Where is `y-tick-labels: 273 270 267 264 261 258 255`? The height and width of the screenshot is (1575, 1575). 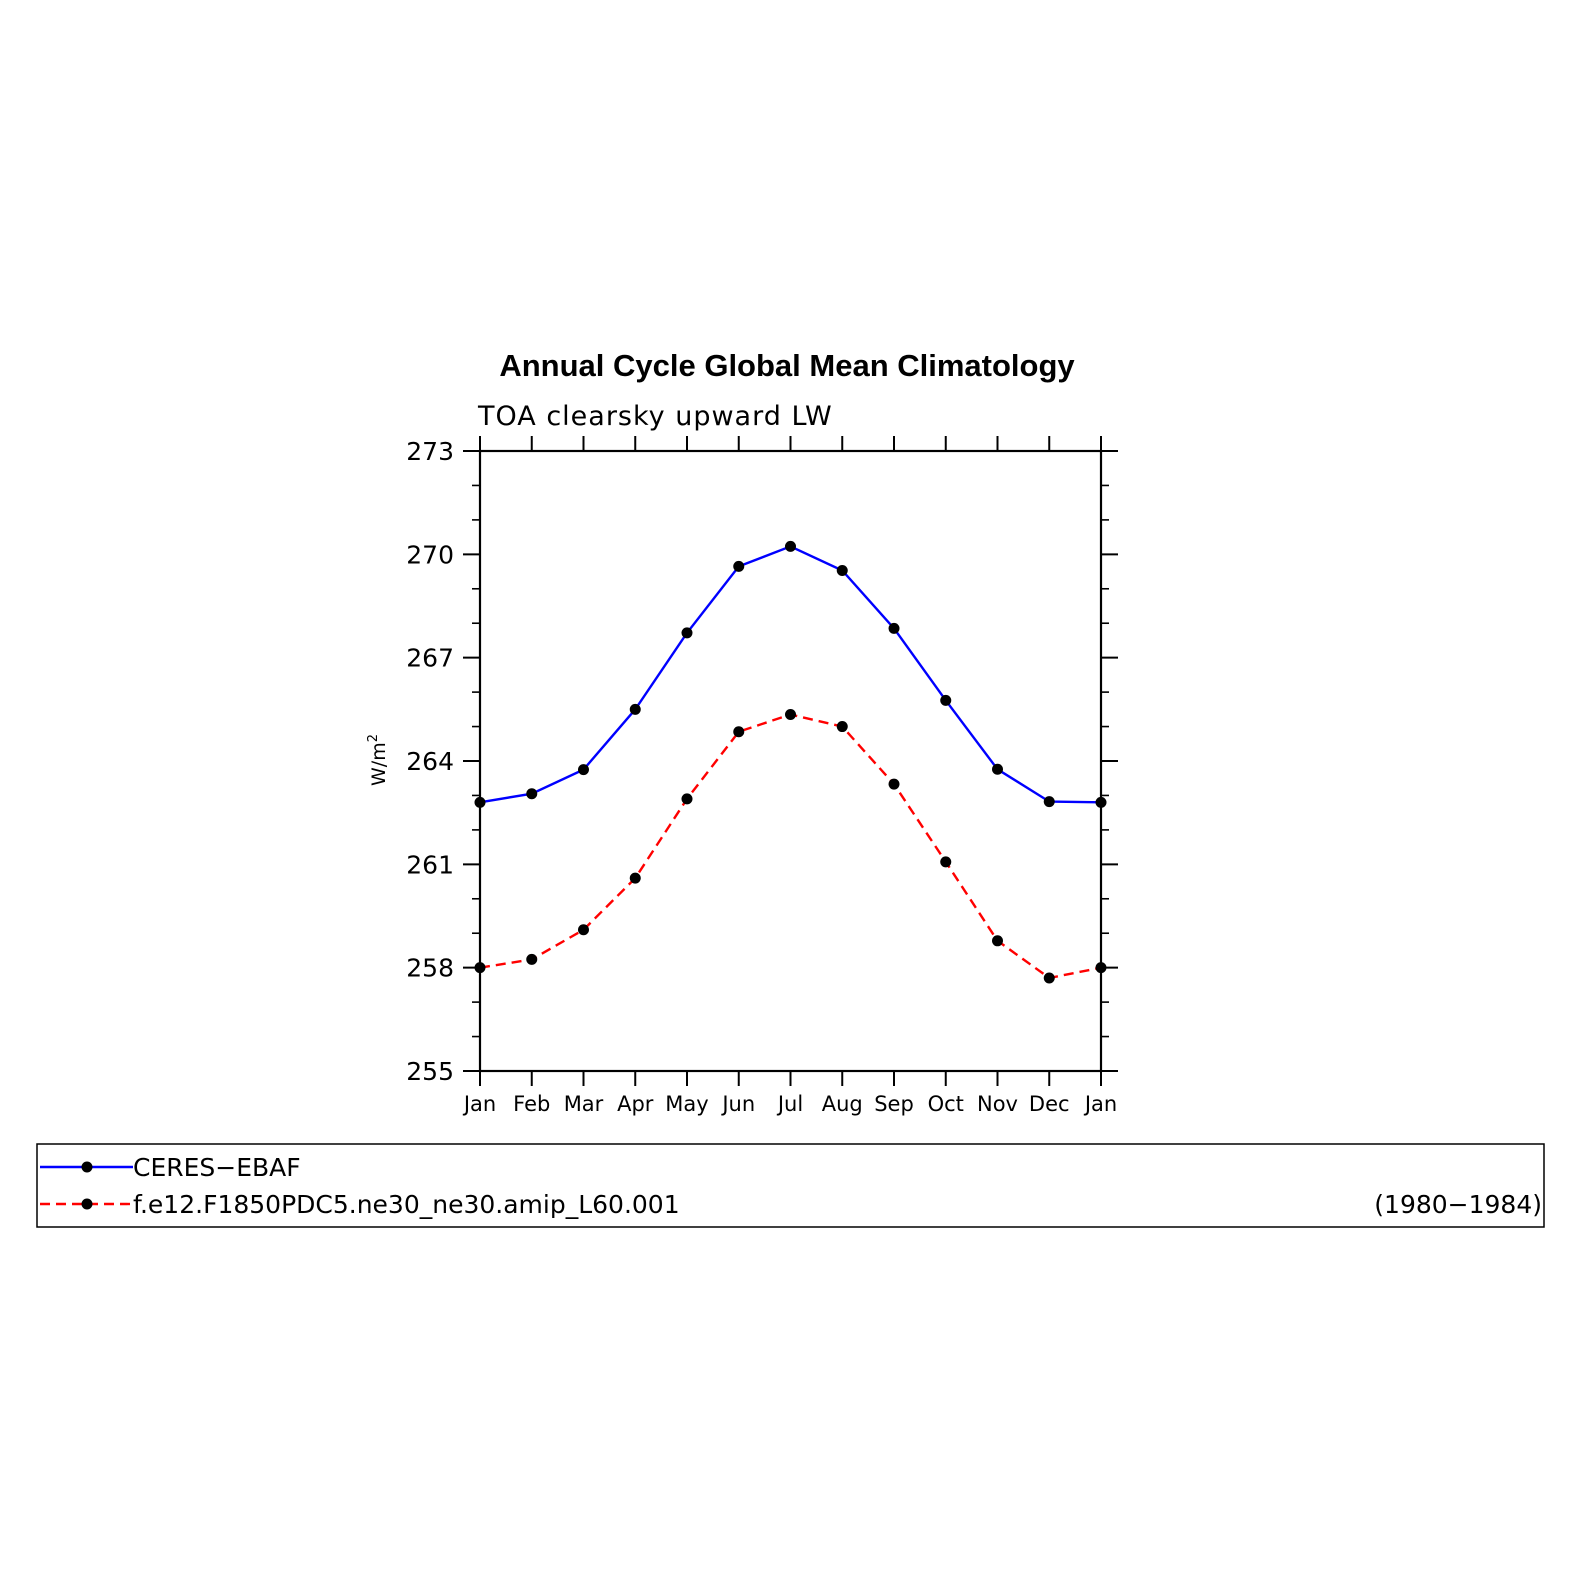
y-tick-labels: 273 270 267 264 261 258 255 is located at coordinates (430, 761).